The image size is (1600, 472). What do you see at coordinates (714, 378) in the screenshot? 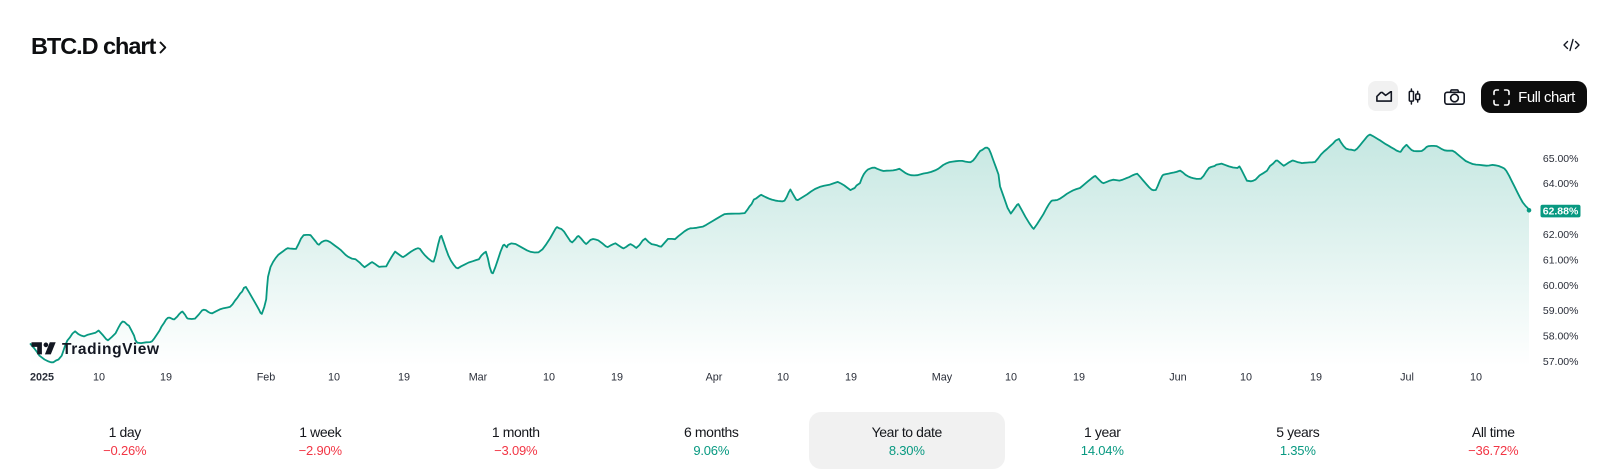
I see `svg-text: Apr` at bounding box center [714, 378].